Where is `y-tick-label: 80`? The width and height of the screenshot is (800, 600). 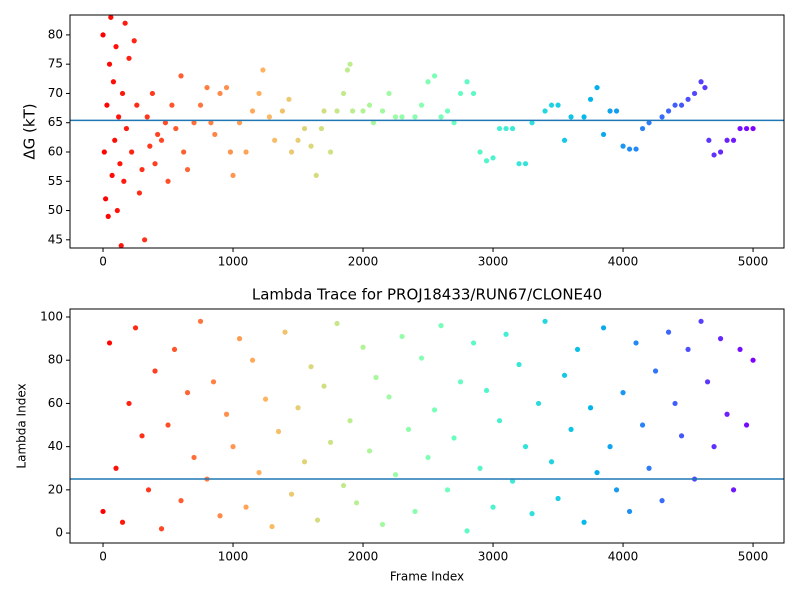 y-tick-label: 80 is located at coordinates (55, 360).